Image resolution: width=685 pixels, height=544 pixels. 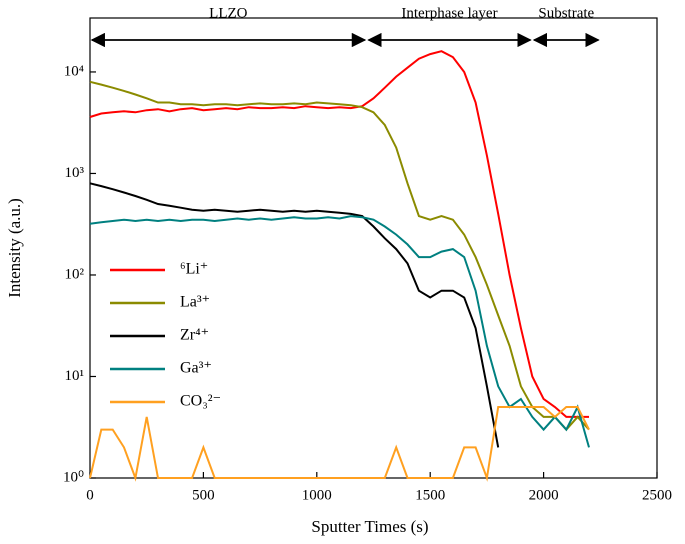 What do you see at coordinates (544, 495) in the screenshot?
I see `x-tick-label: 2000` at bounding box center [544, 495].